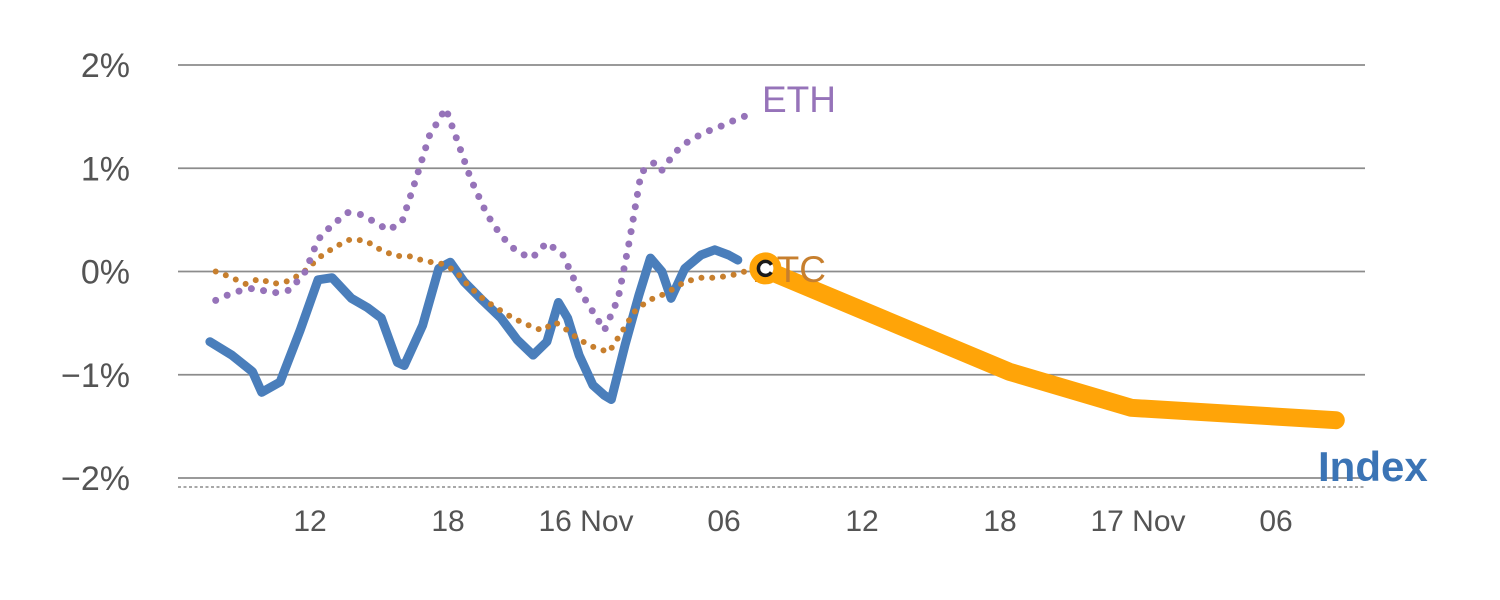 This screenshot has height=600, width=1500. I want to click on x-tick-label: 17 Nov, so click(1137, 521).